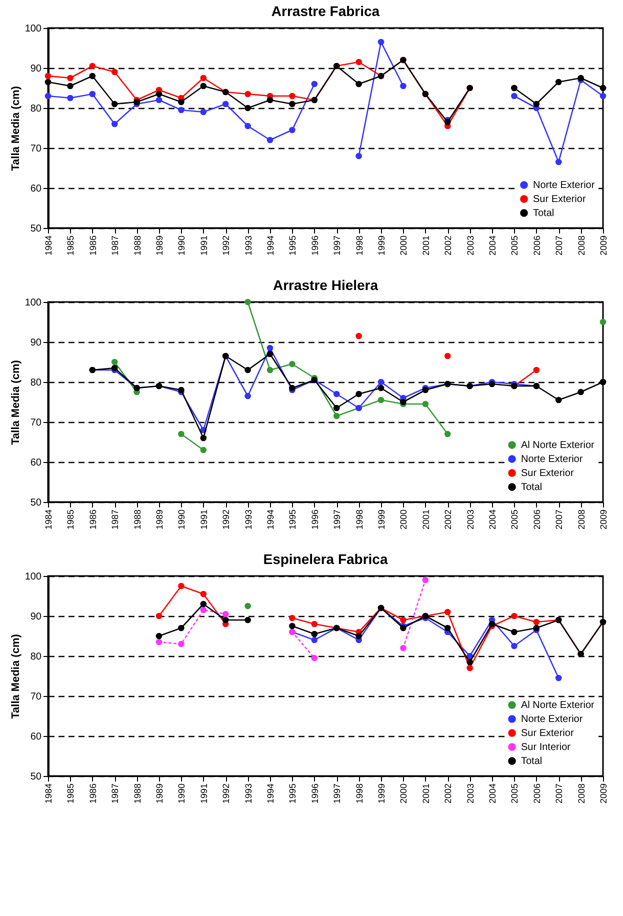  I want to click on x-tick-label: 2002, so click(448, 246).